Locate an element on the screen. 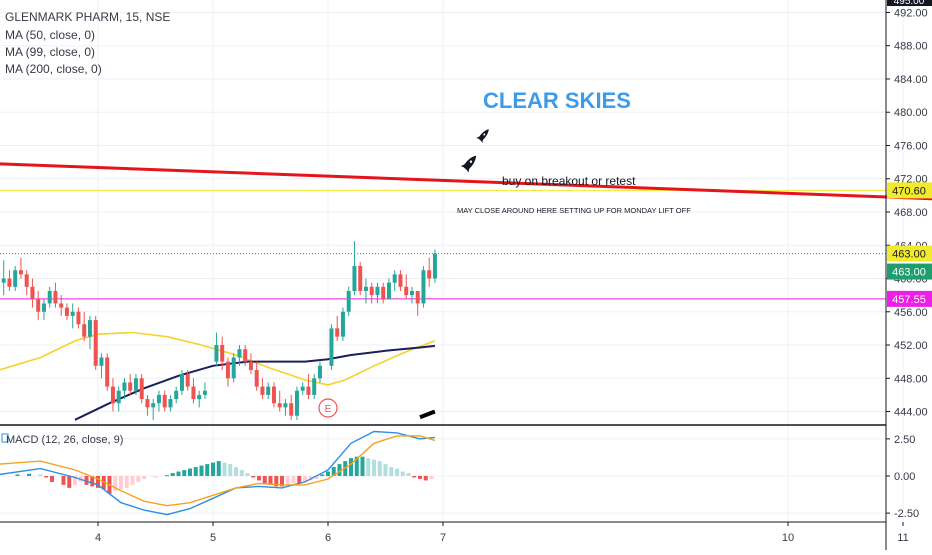 This screenshot has width=932, height=555. top-price-badge: 495.00 is located at coordinates (909, 3).